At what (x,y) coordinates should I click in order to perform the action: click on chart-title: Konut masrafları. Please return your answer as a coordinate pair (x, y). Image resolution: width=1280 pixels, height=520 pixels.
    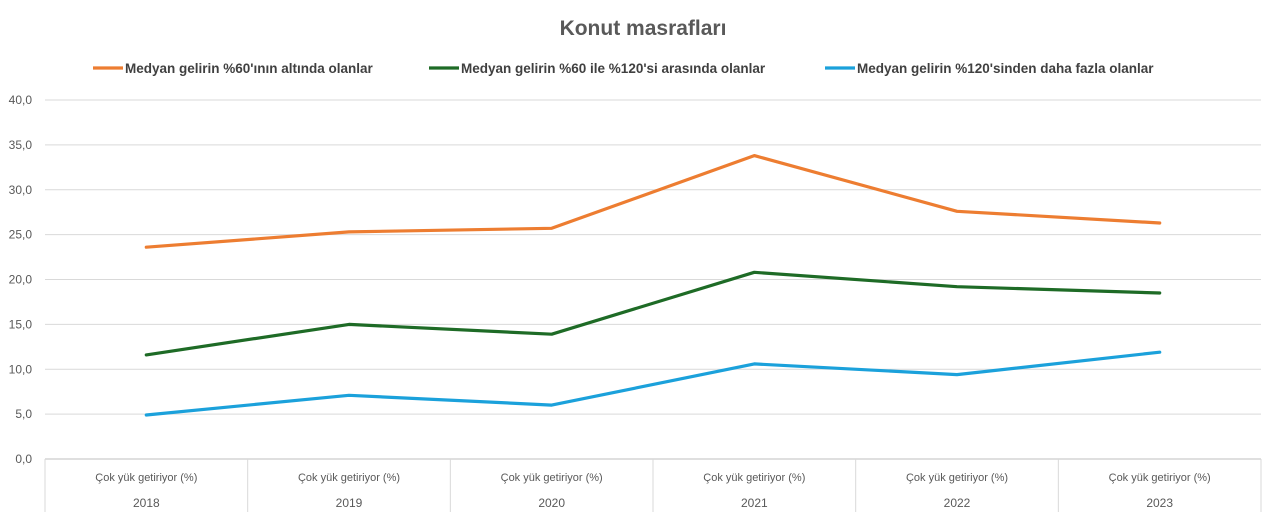
    Looking at the image, I should click on (643, 28).